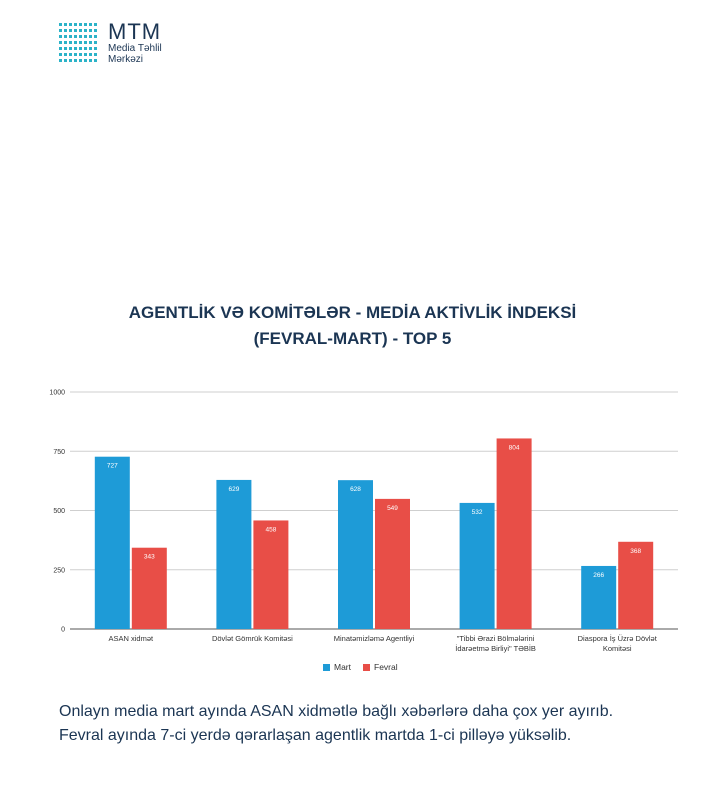  Describe the element at coordinates (514, 447) in the screenshot. I see `data-label: 804` at that location.